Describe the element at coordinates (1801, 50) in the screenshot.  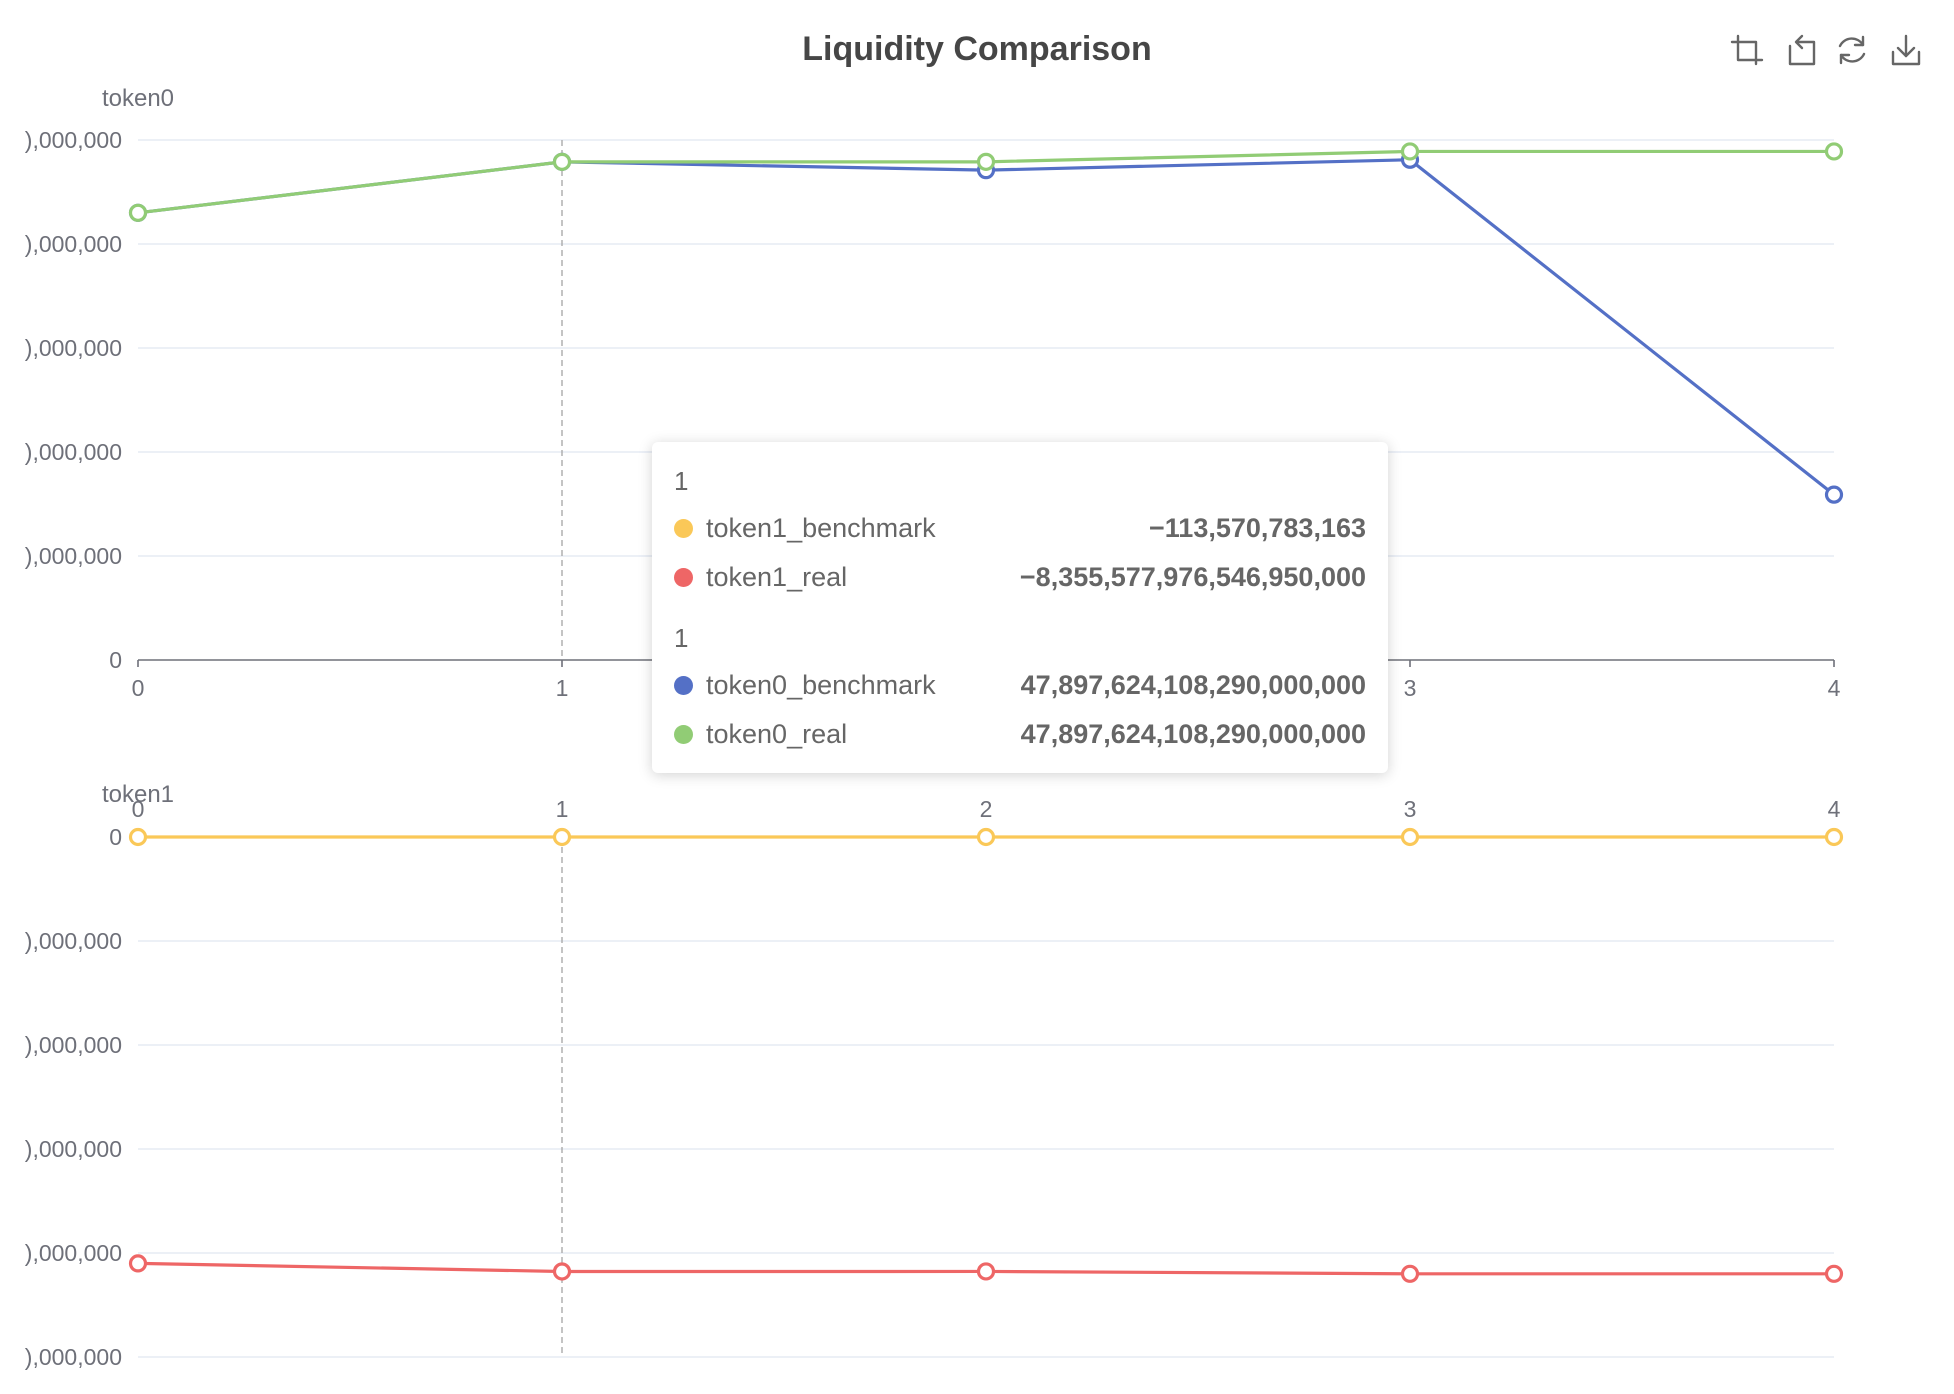
I see `zoom-reset-icon` at that location.